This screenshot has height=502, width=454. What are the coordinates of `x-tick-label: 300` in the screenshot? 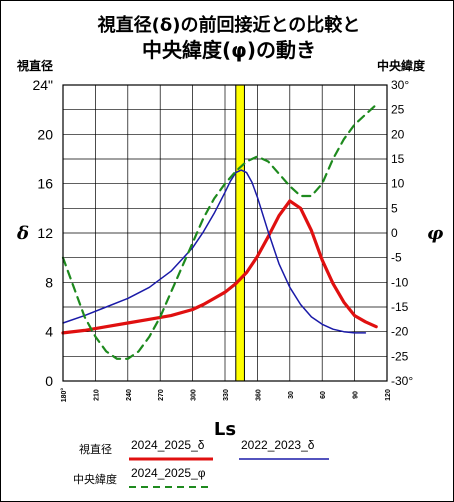 It's located at (194, 395).